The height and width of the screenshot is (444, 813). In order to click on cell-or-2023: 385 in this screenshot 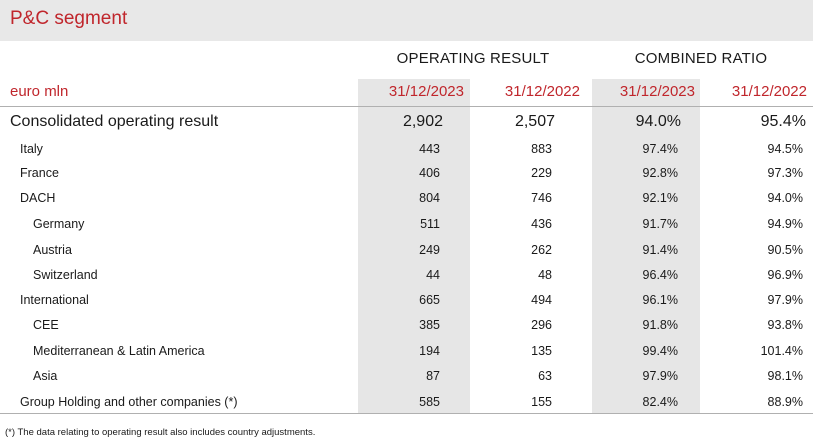, I will do `click(429, 325)`.